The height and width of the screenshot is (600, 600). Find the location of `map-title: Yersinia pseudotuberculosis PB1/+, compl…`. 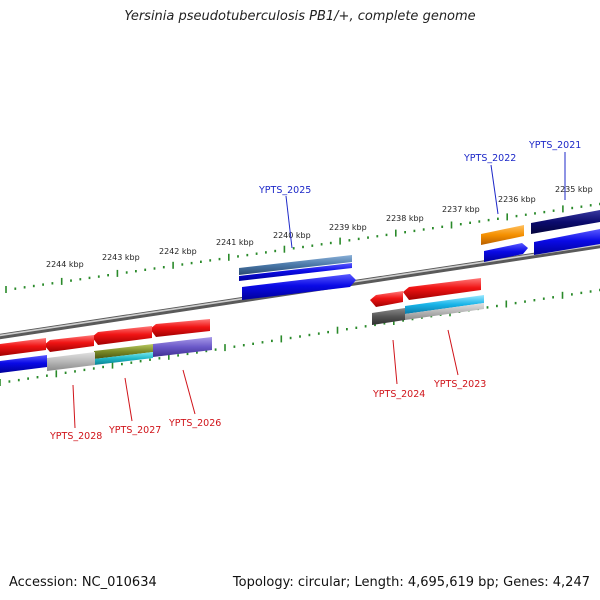

map-title: Yersinia pseudotuberculosis PB1/+, compl… is located at coordinates (300, 16).